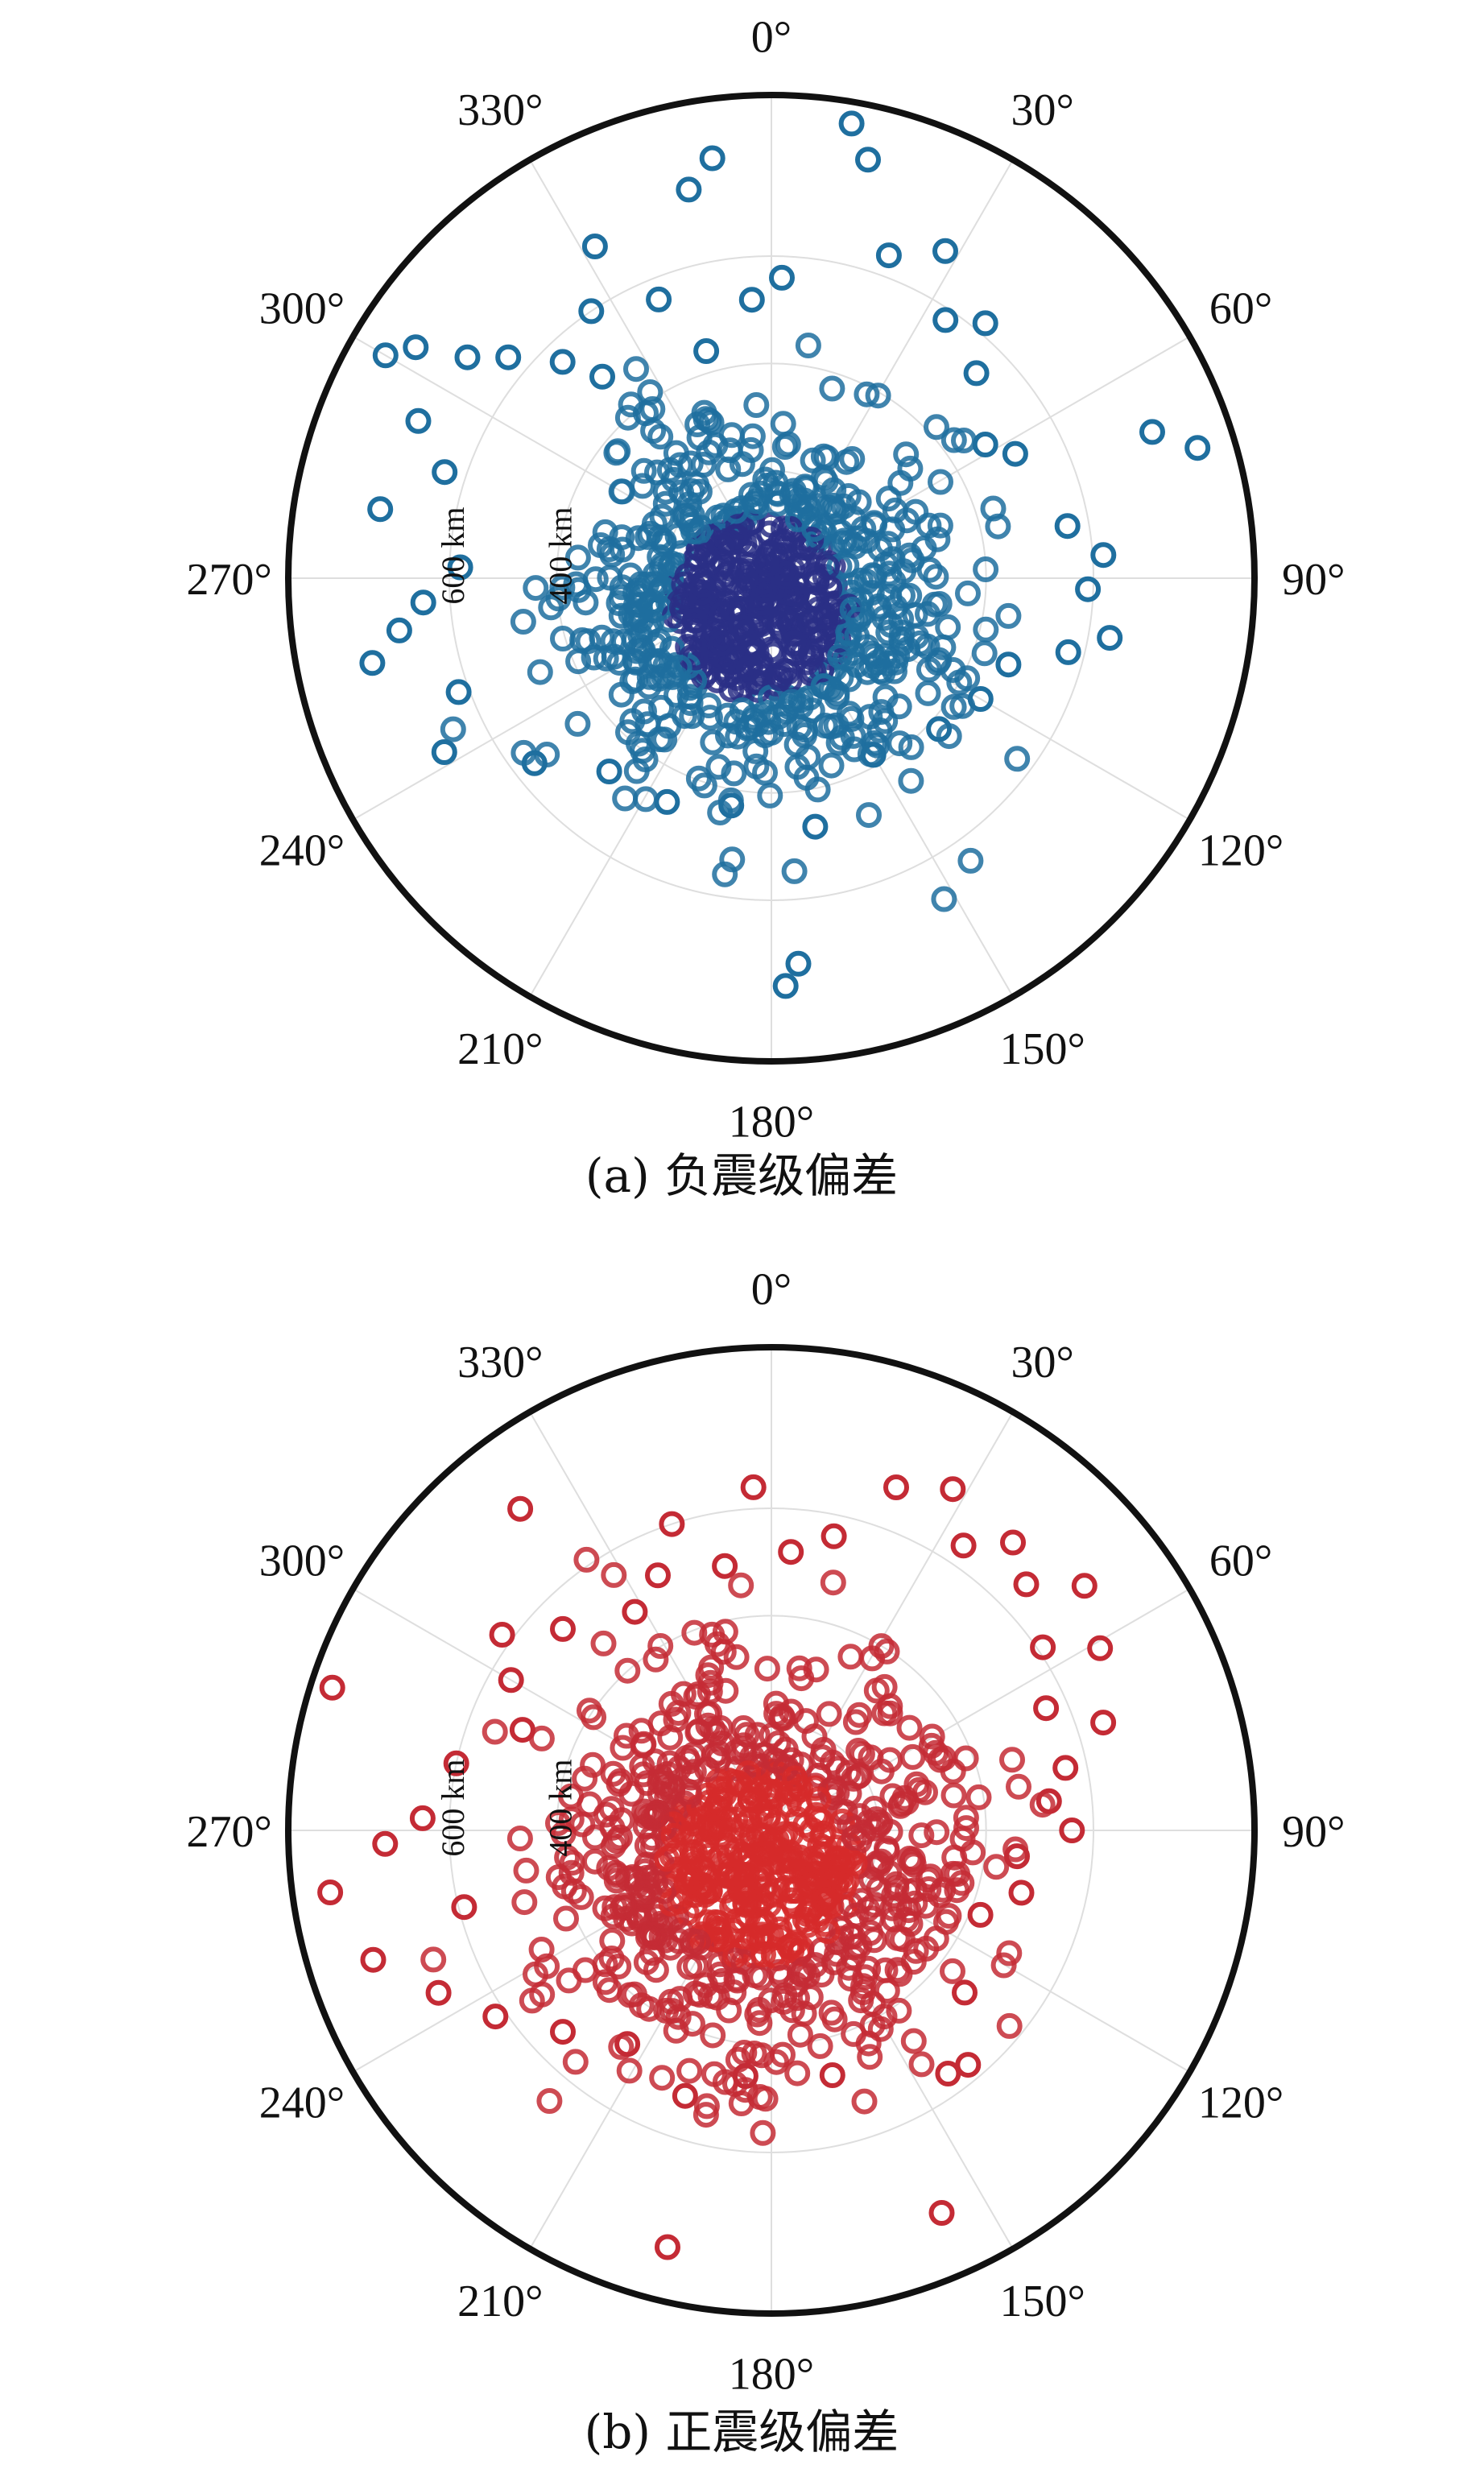 The width and height of the screenshot is (1484, 2473). Describe the element at coordinates (302, 1561) in the screenshot. I see `theta-tick-label: 300°` at that location.